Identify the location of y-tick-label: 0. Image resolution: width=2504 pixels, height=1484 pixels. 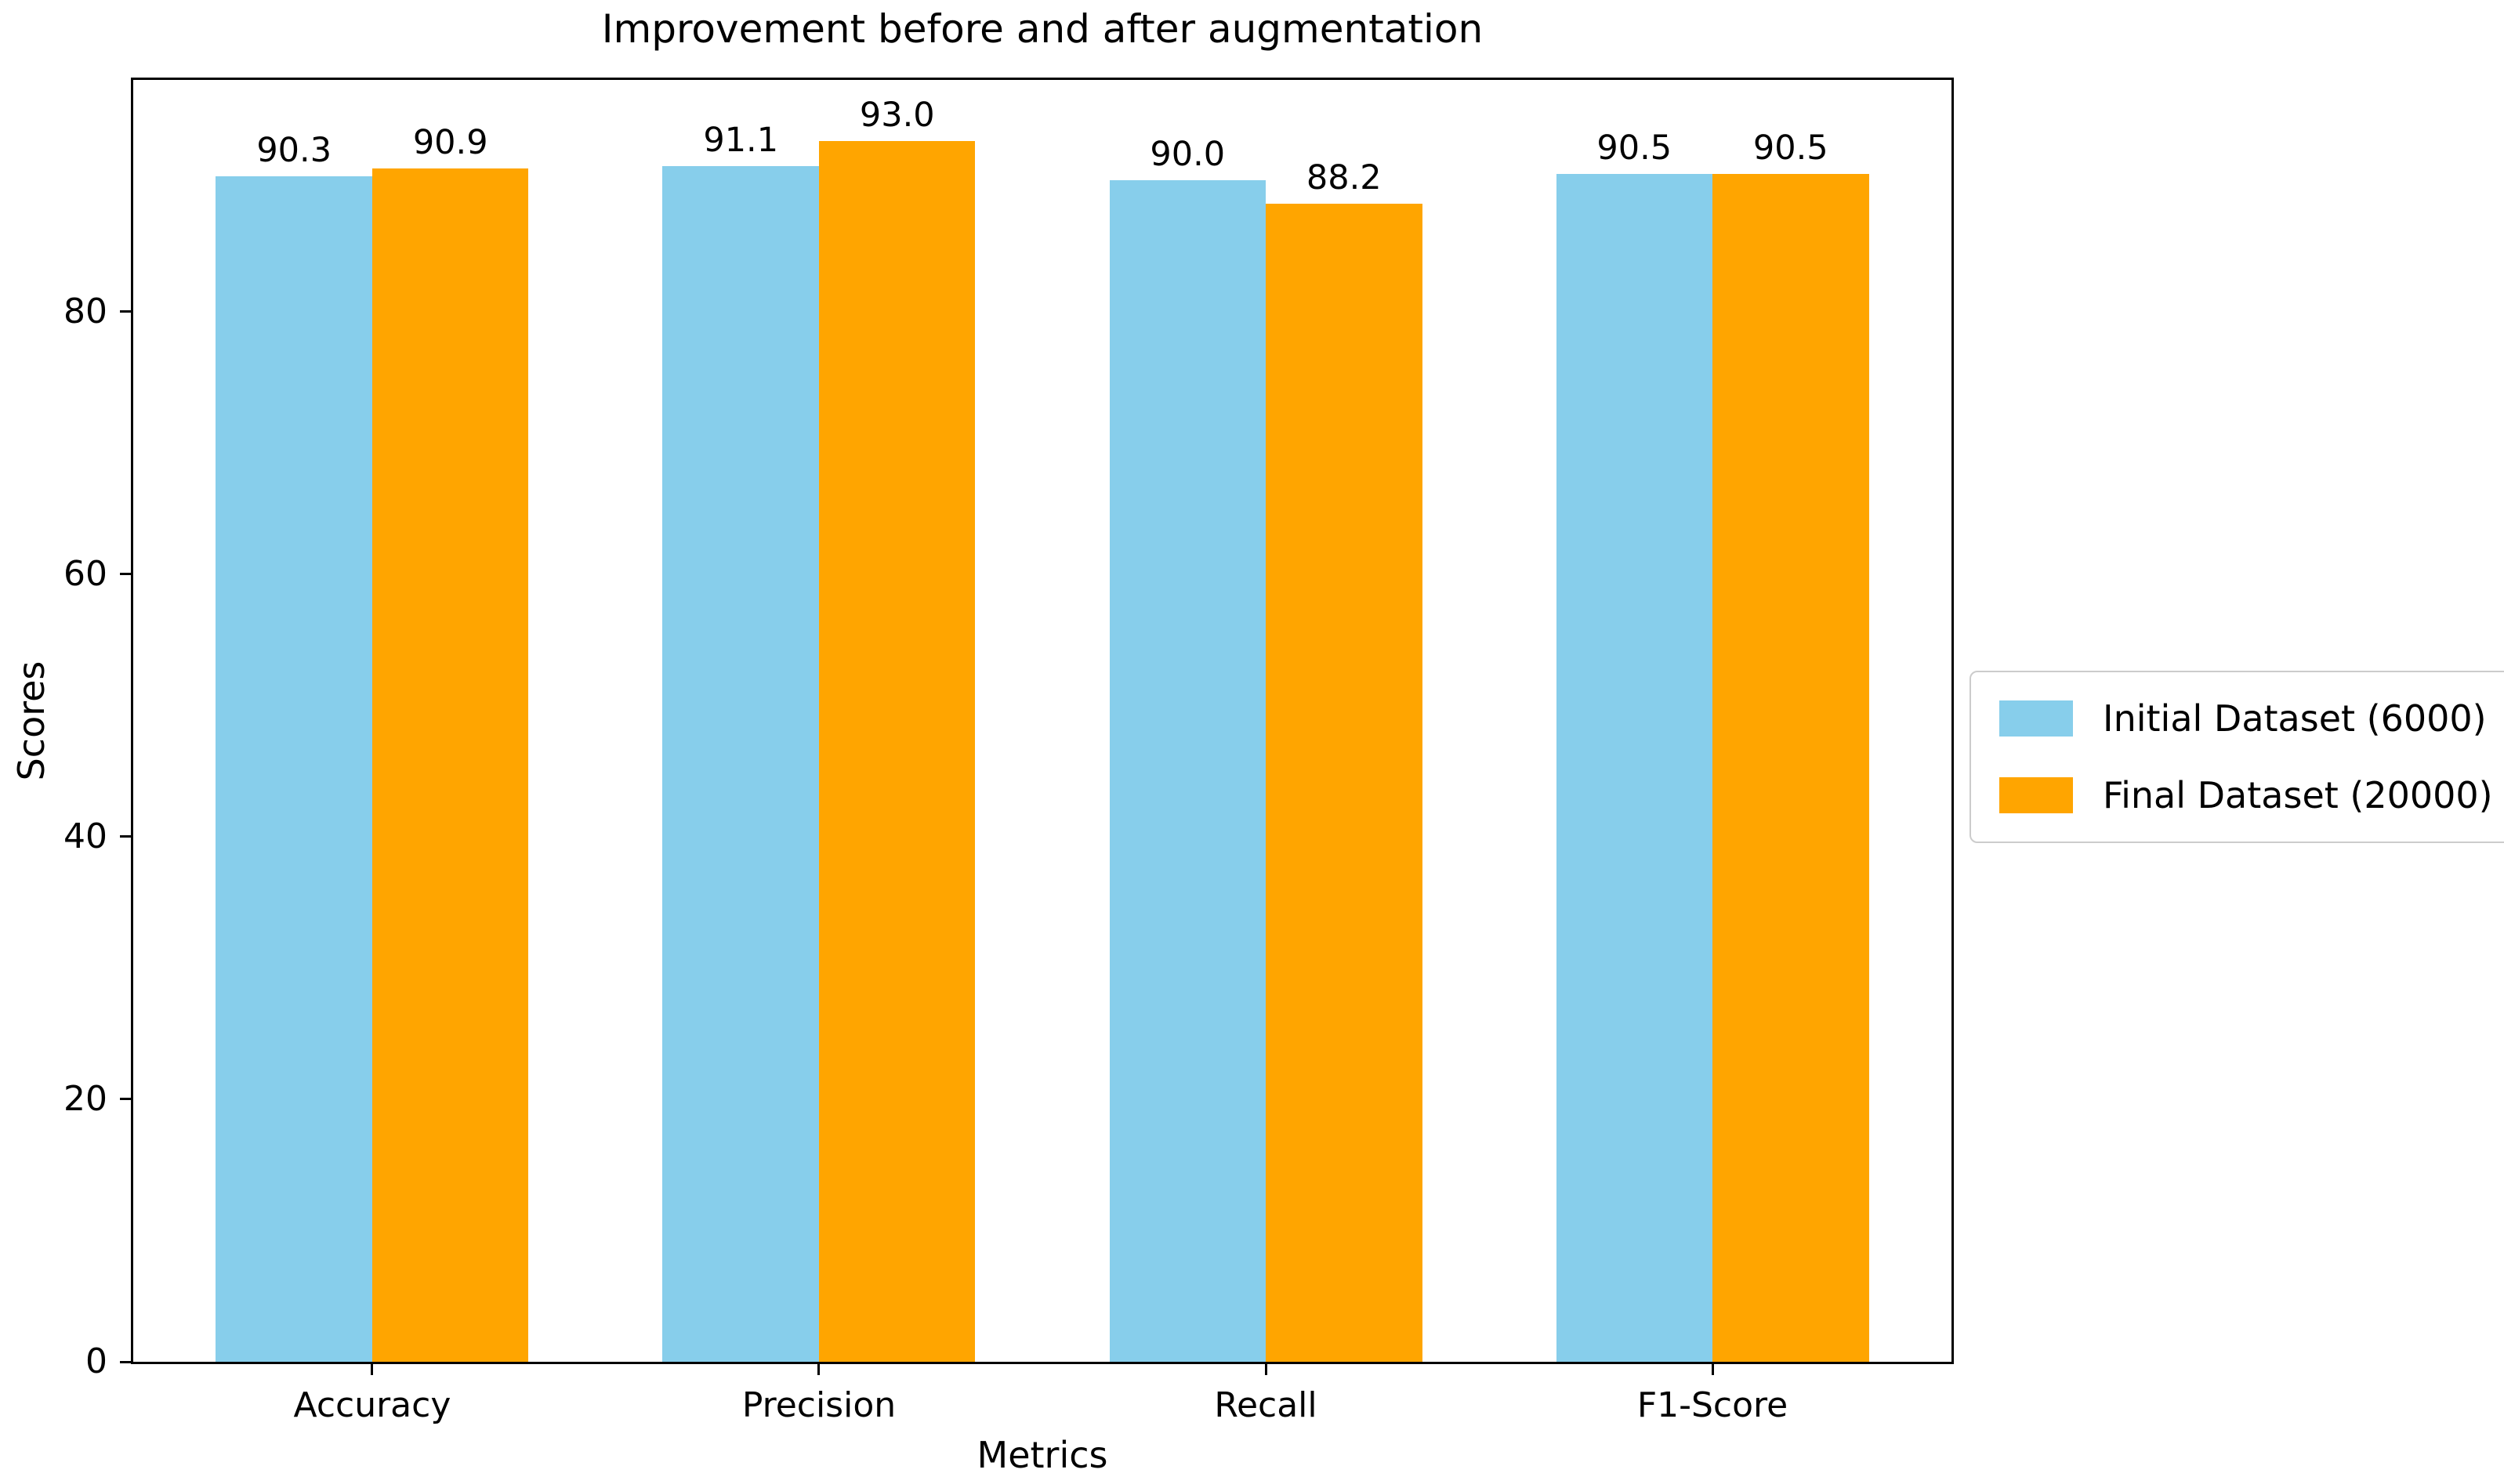
(96, 1361).